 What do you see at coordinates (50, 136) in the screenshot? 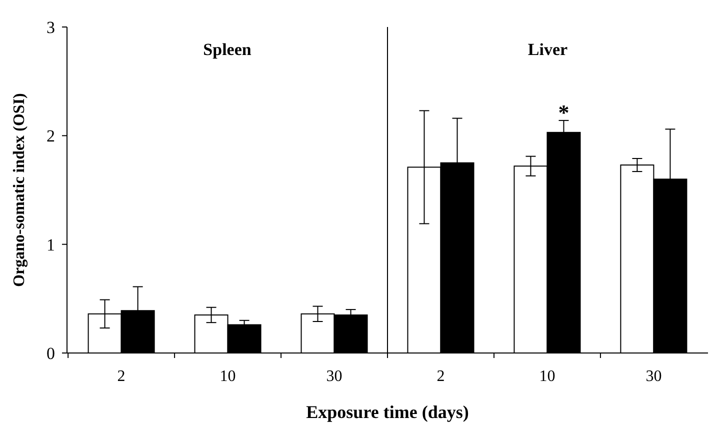
I see `y-tick-label: 2` at bounding box center [50, 136].